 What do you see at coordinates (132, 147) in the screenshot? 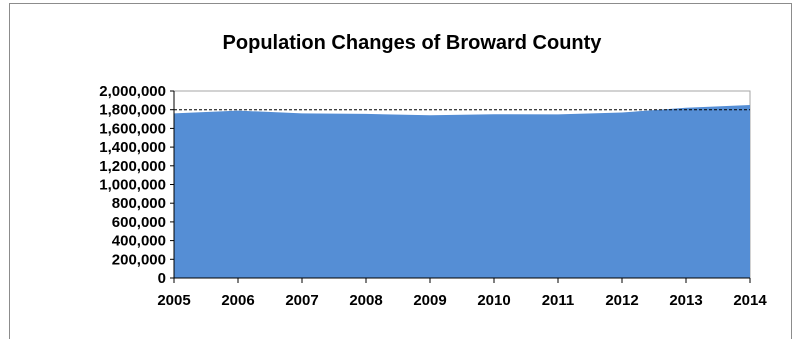
I see `y-tick-label: 1,400,000` at bounding box center [132, 147].